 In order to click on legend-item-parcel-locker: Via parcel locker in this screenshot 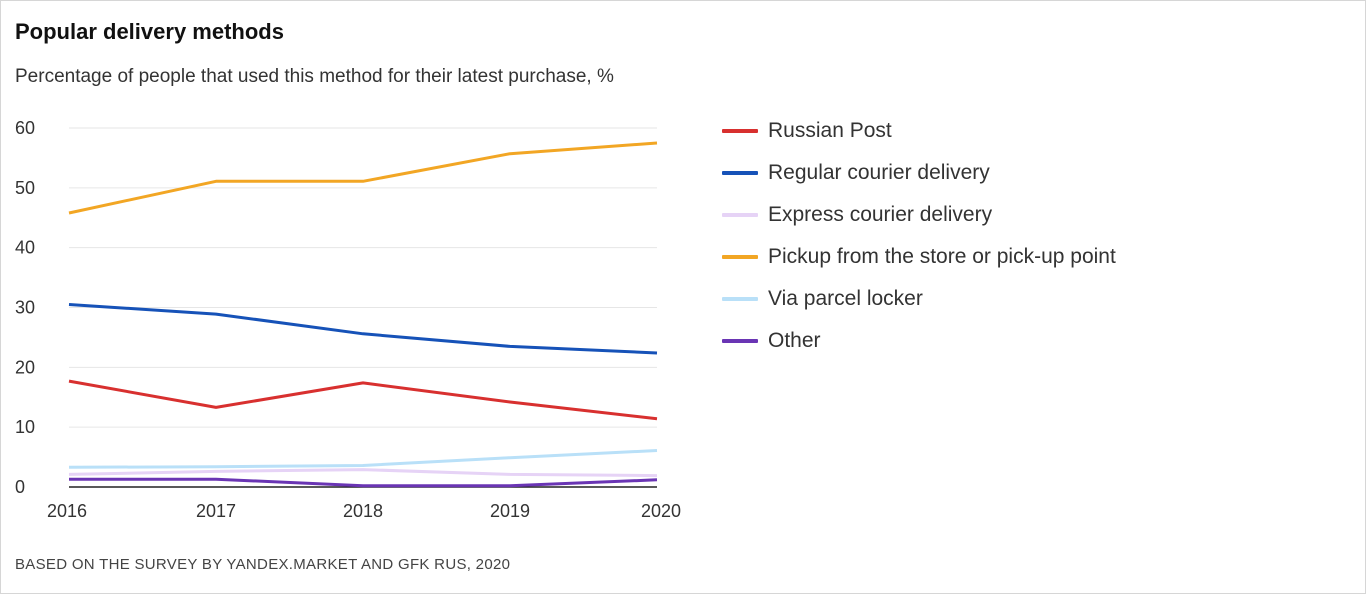, I will do `click(919, 299)`.